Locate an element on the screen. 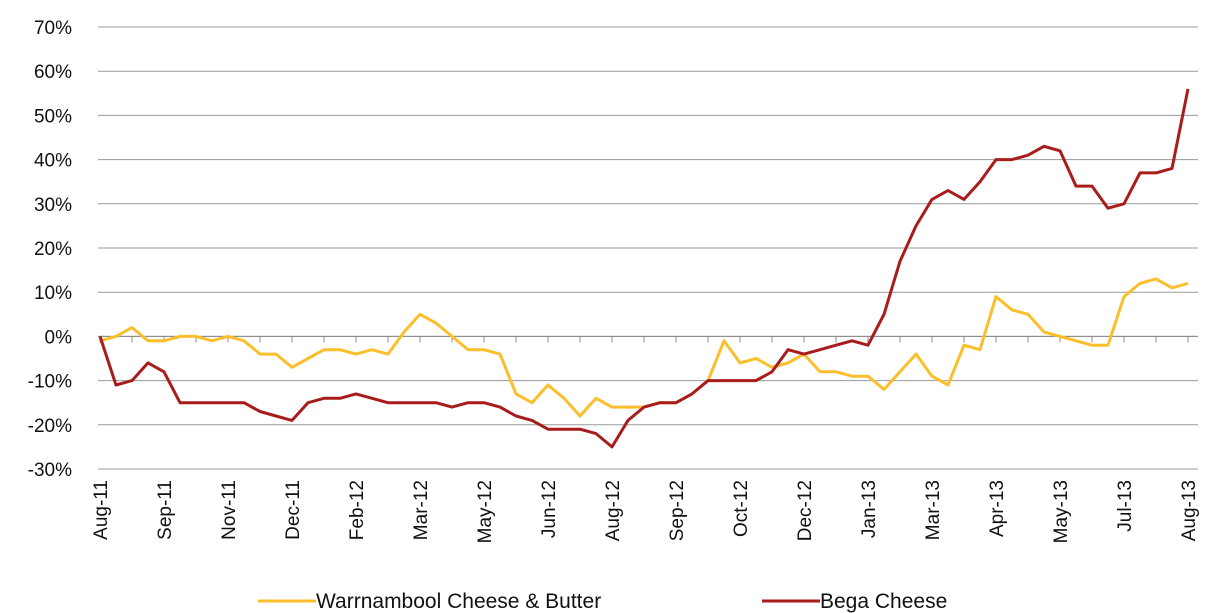  legend-label: Warrnambool Cheese & Butter is located at coordinates (458, 601).